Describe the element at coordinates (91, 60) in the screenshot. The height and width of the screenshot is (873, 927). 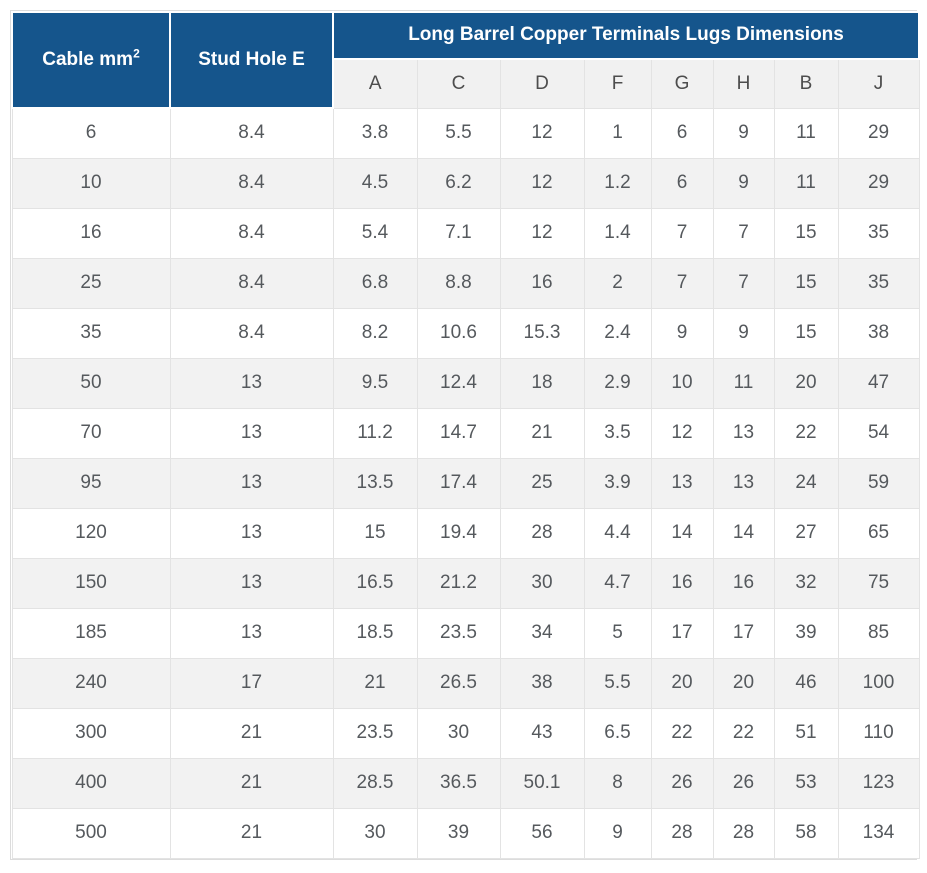
I see `column-header-cable: Cable mm2` at that location.